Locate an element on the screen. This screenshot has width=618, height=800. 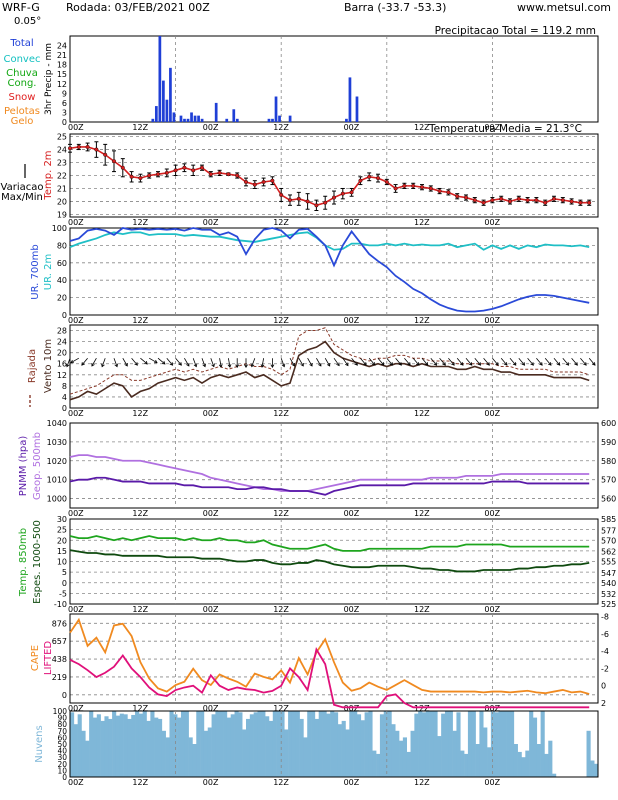
website-link: www.metsul.com is located at coordinates (564, 7).